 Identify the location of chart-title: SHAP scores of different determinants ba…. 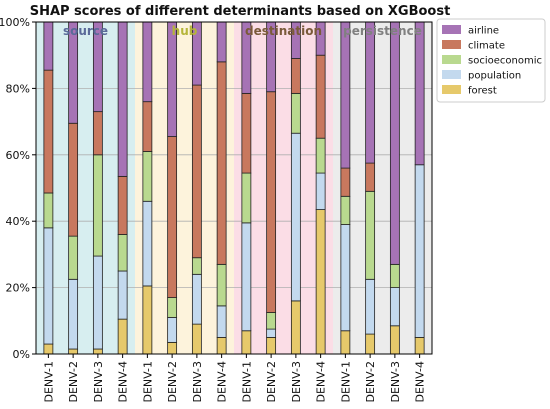
(240, 11).